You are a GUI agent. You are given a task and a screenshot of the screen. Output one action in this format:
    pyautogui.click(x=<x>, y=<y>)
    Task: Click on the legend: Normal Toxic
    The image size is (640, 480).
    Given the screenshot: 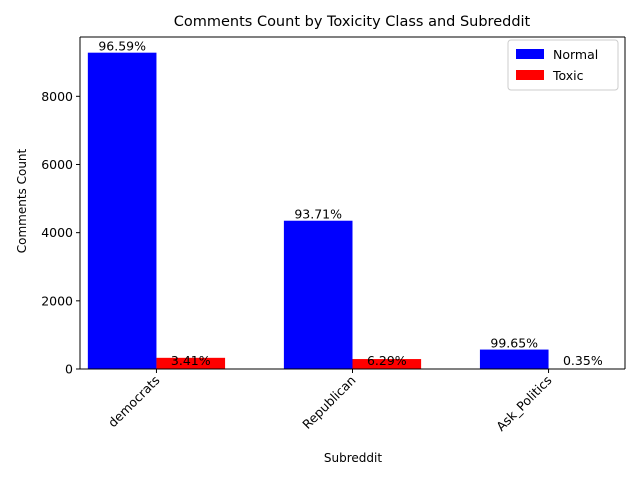 What is the action you would take?
    pyautogui.click(x=563, y=65)
    